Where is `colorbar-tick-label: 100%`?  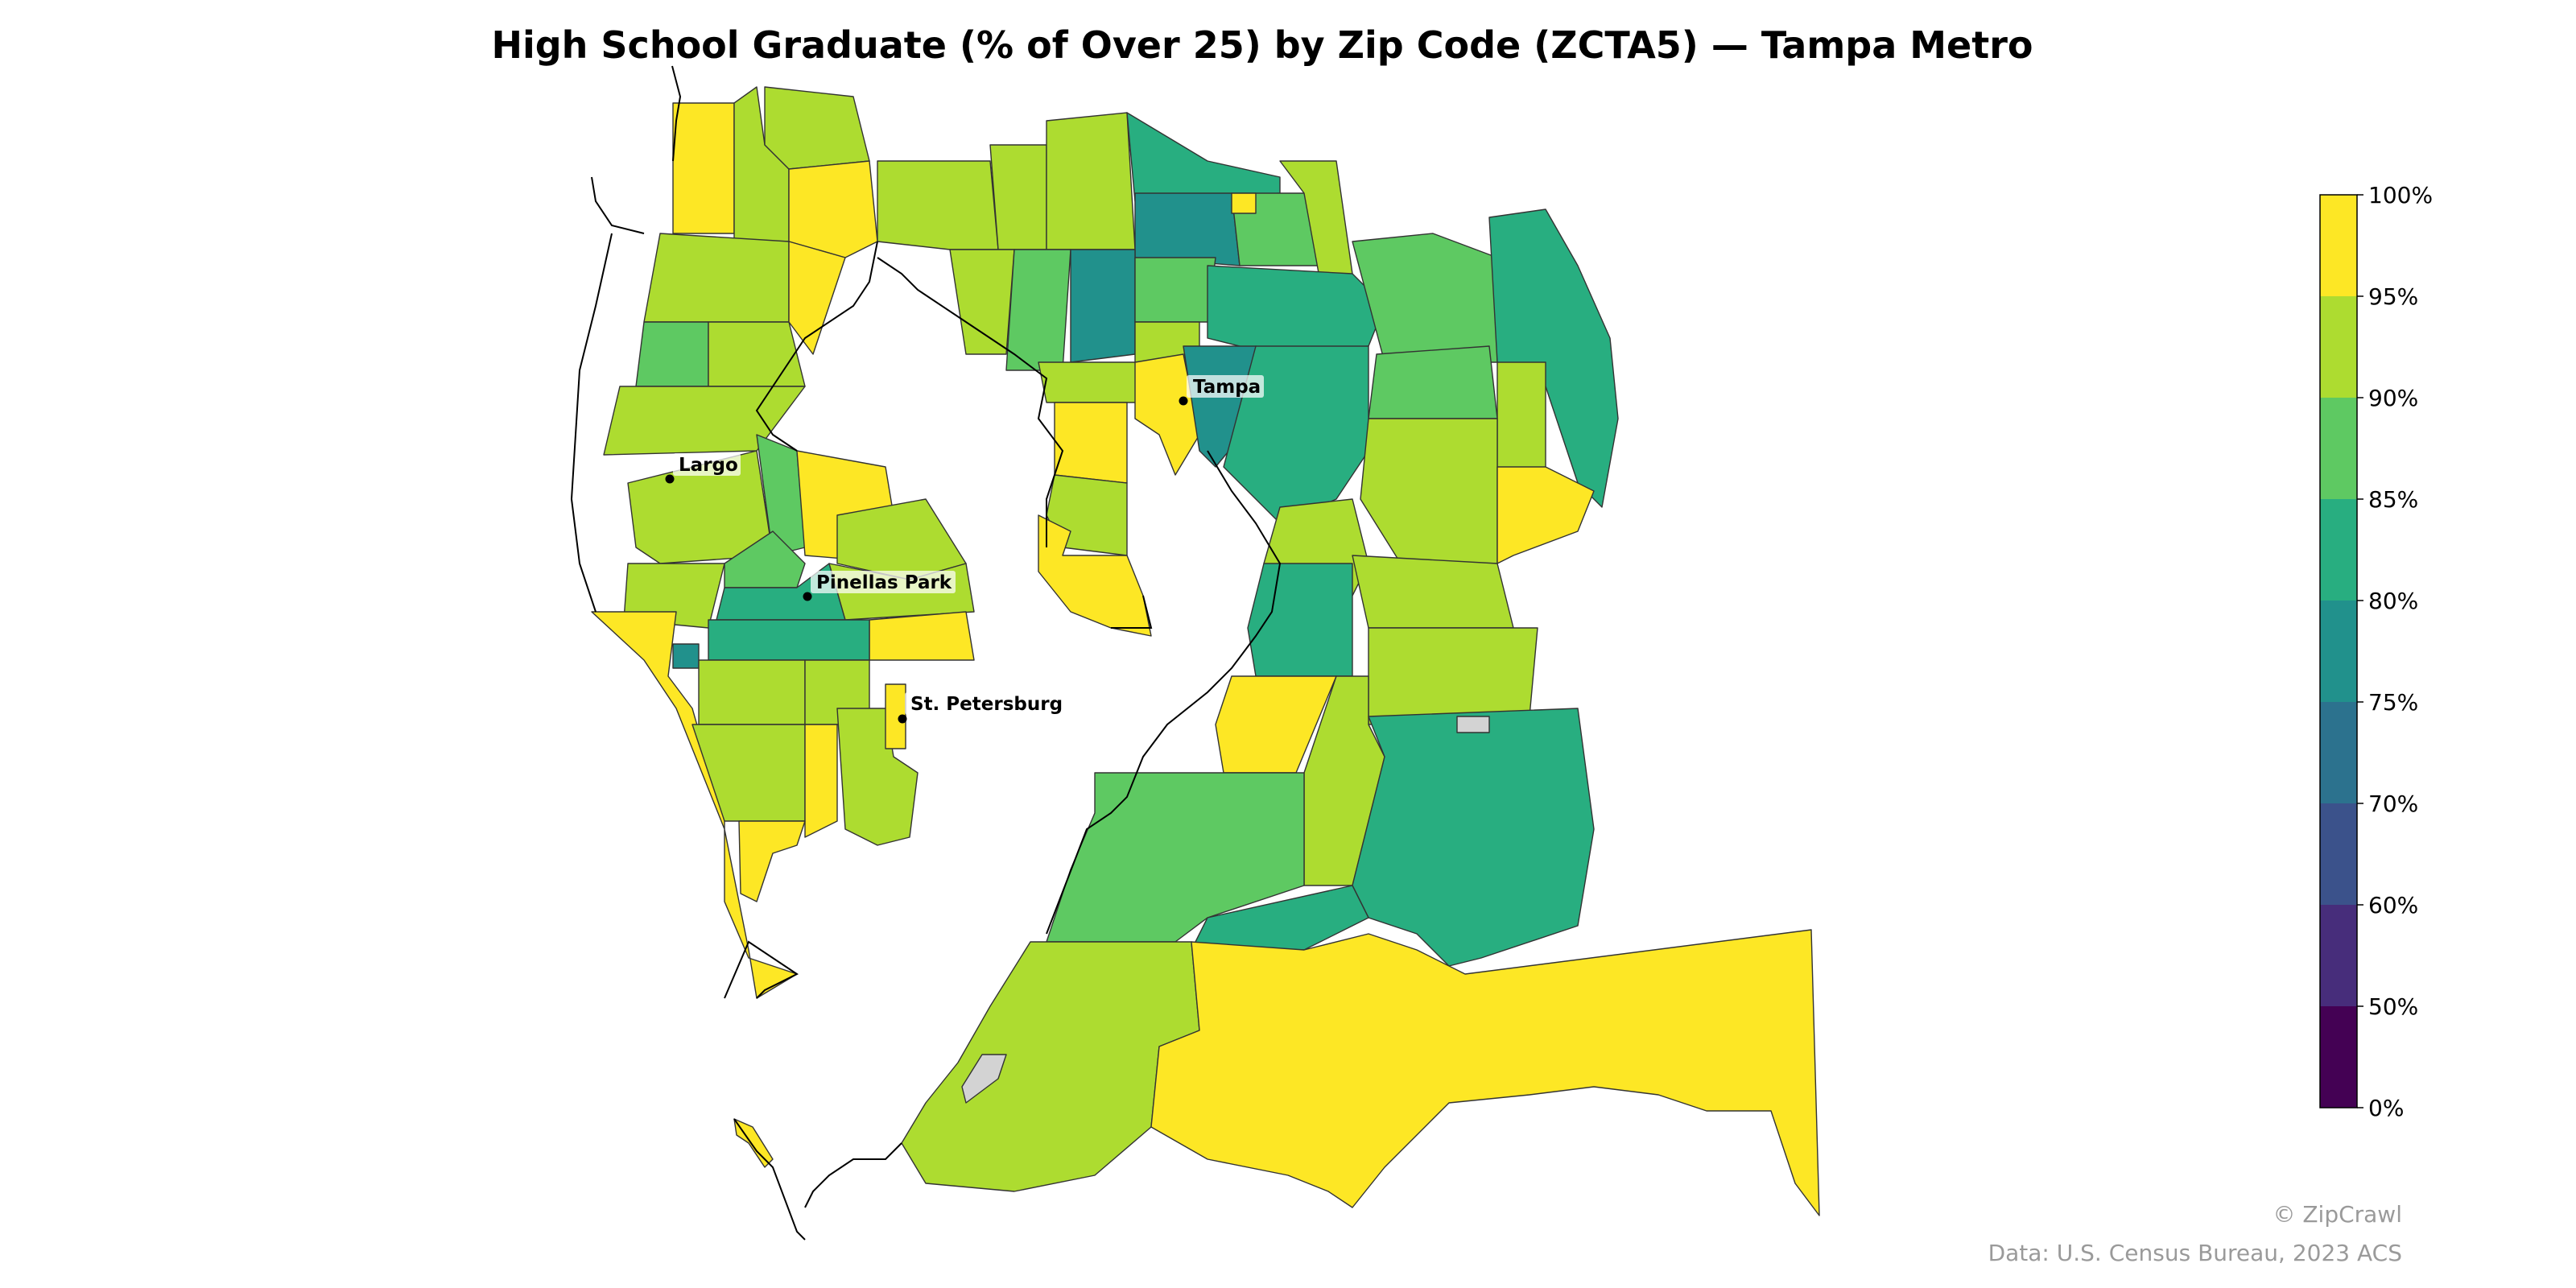 colorbar-tick-label: 100% is located at coordinates (2400, 195).